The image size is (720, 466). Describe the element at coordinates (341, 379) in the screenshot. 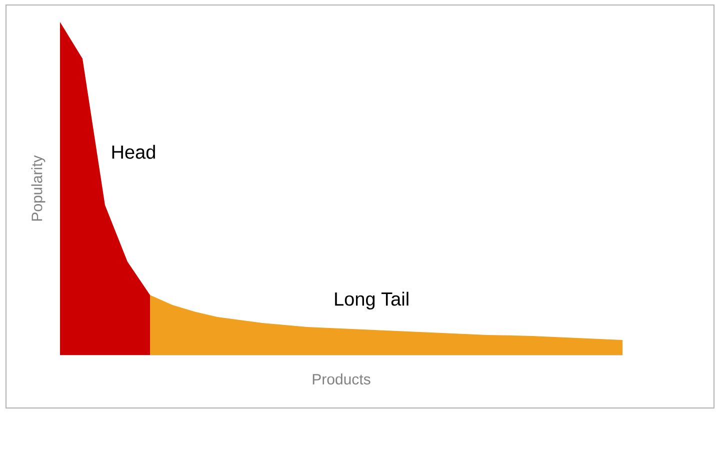

I see `x-axis-title: Products` at that location.